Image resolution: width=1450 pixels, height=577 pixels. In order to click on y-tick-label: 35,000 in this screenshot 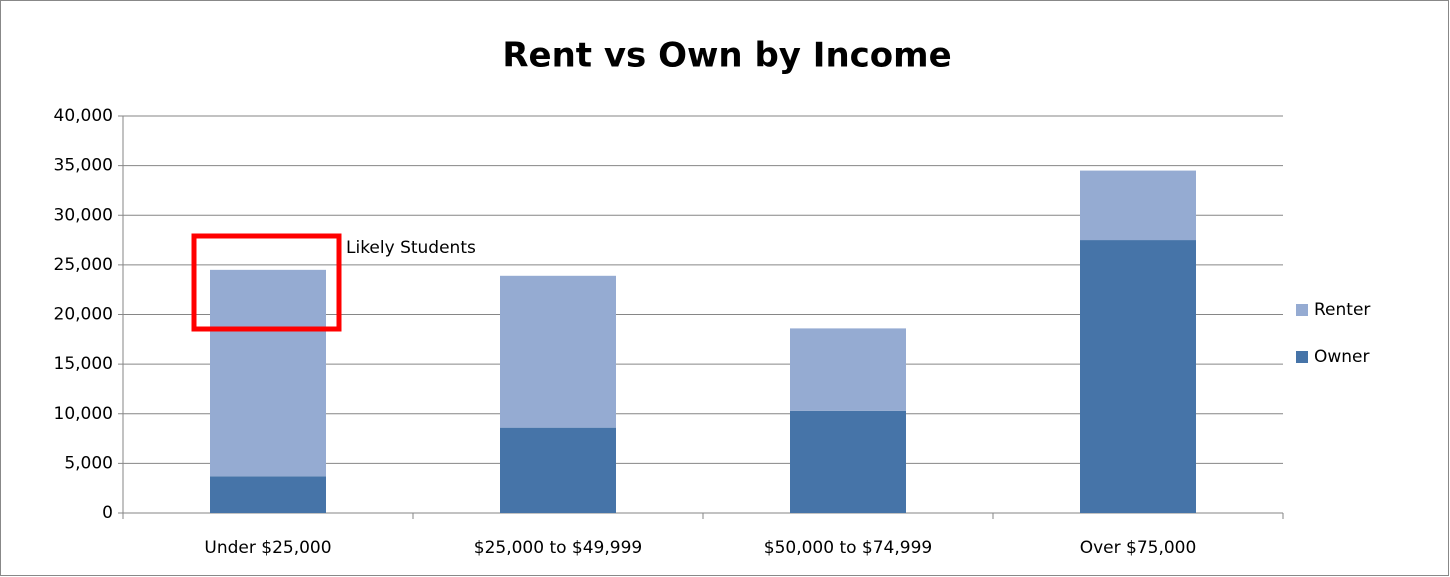, I will do `click(83, 166)`.